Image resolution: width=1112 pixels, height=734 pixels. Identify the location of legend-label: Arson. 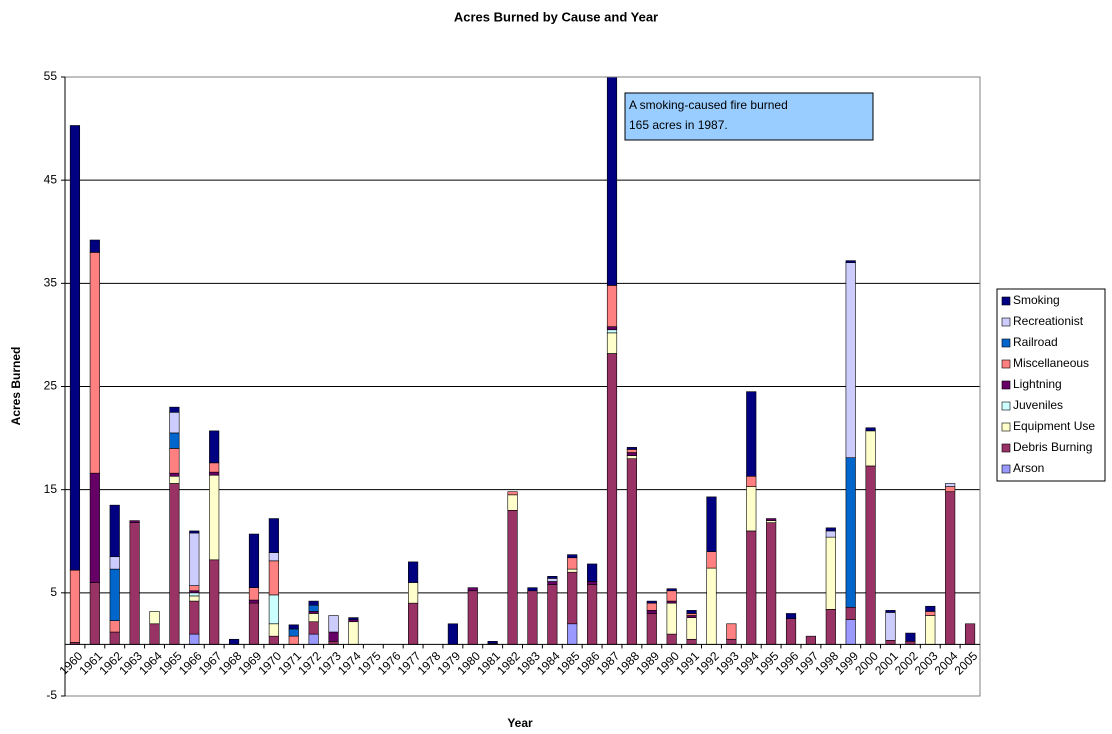
(1028, 468).